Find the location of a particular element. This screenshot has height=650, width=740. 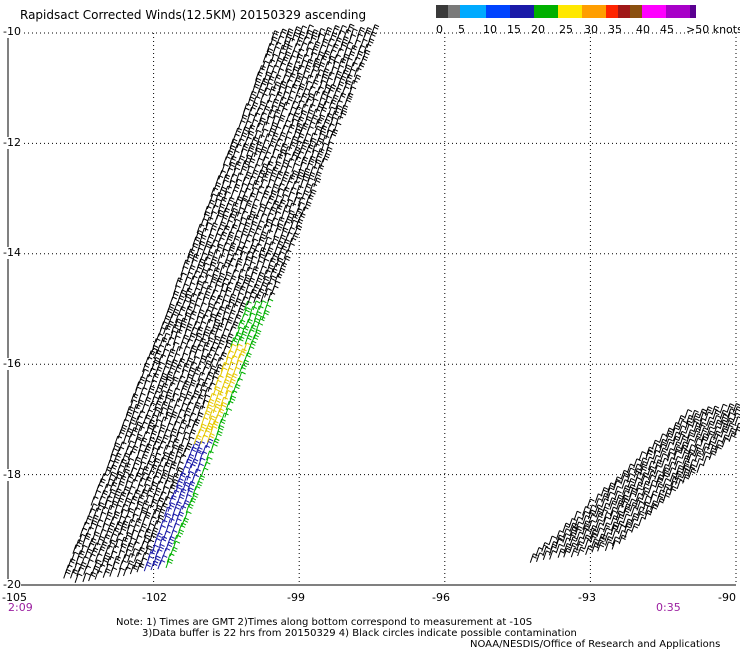

scale-label-5: 5 is located at coordinates (461, 29).